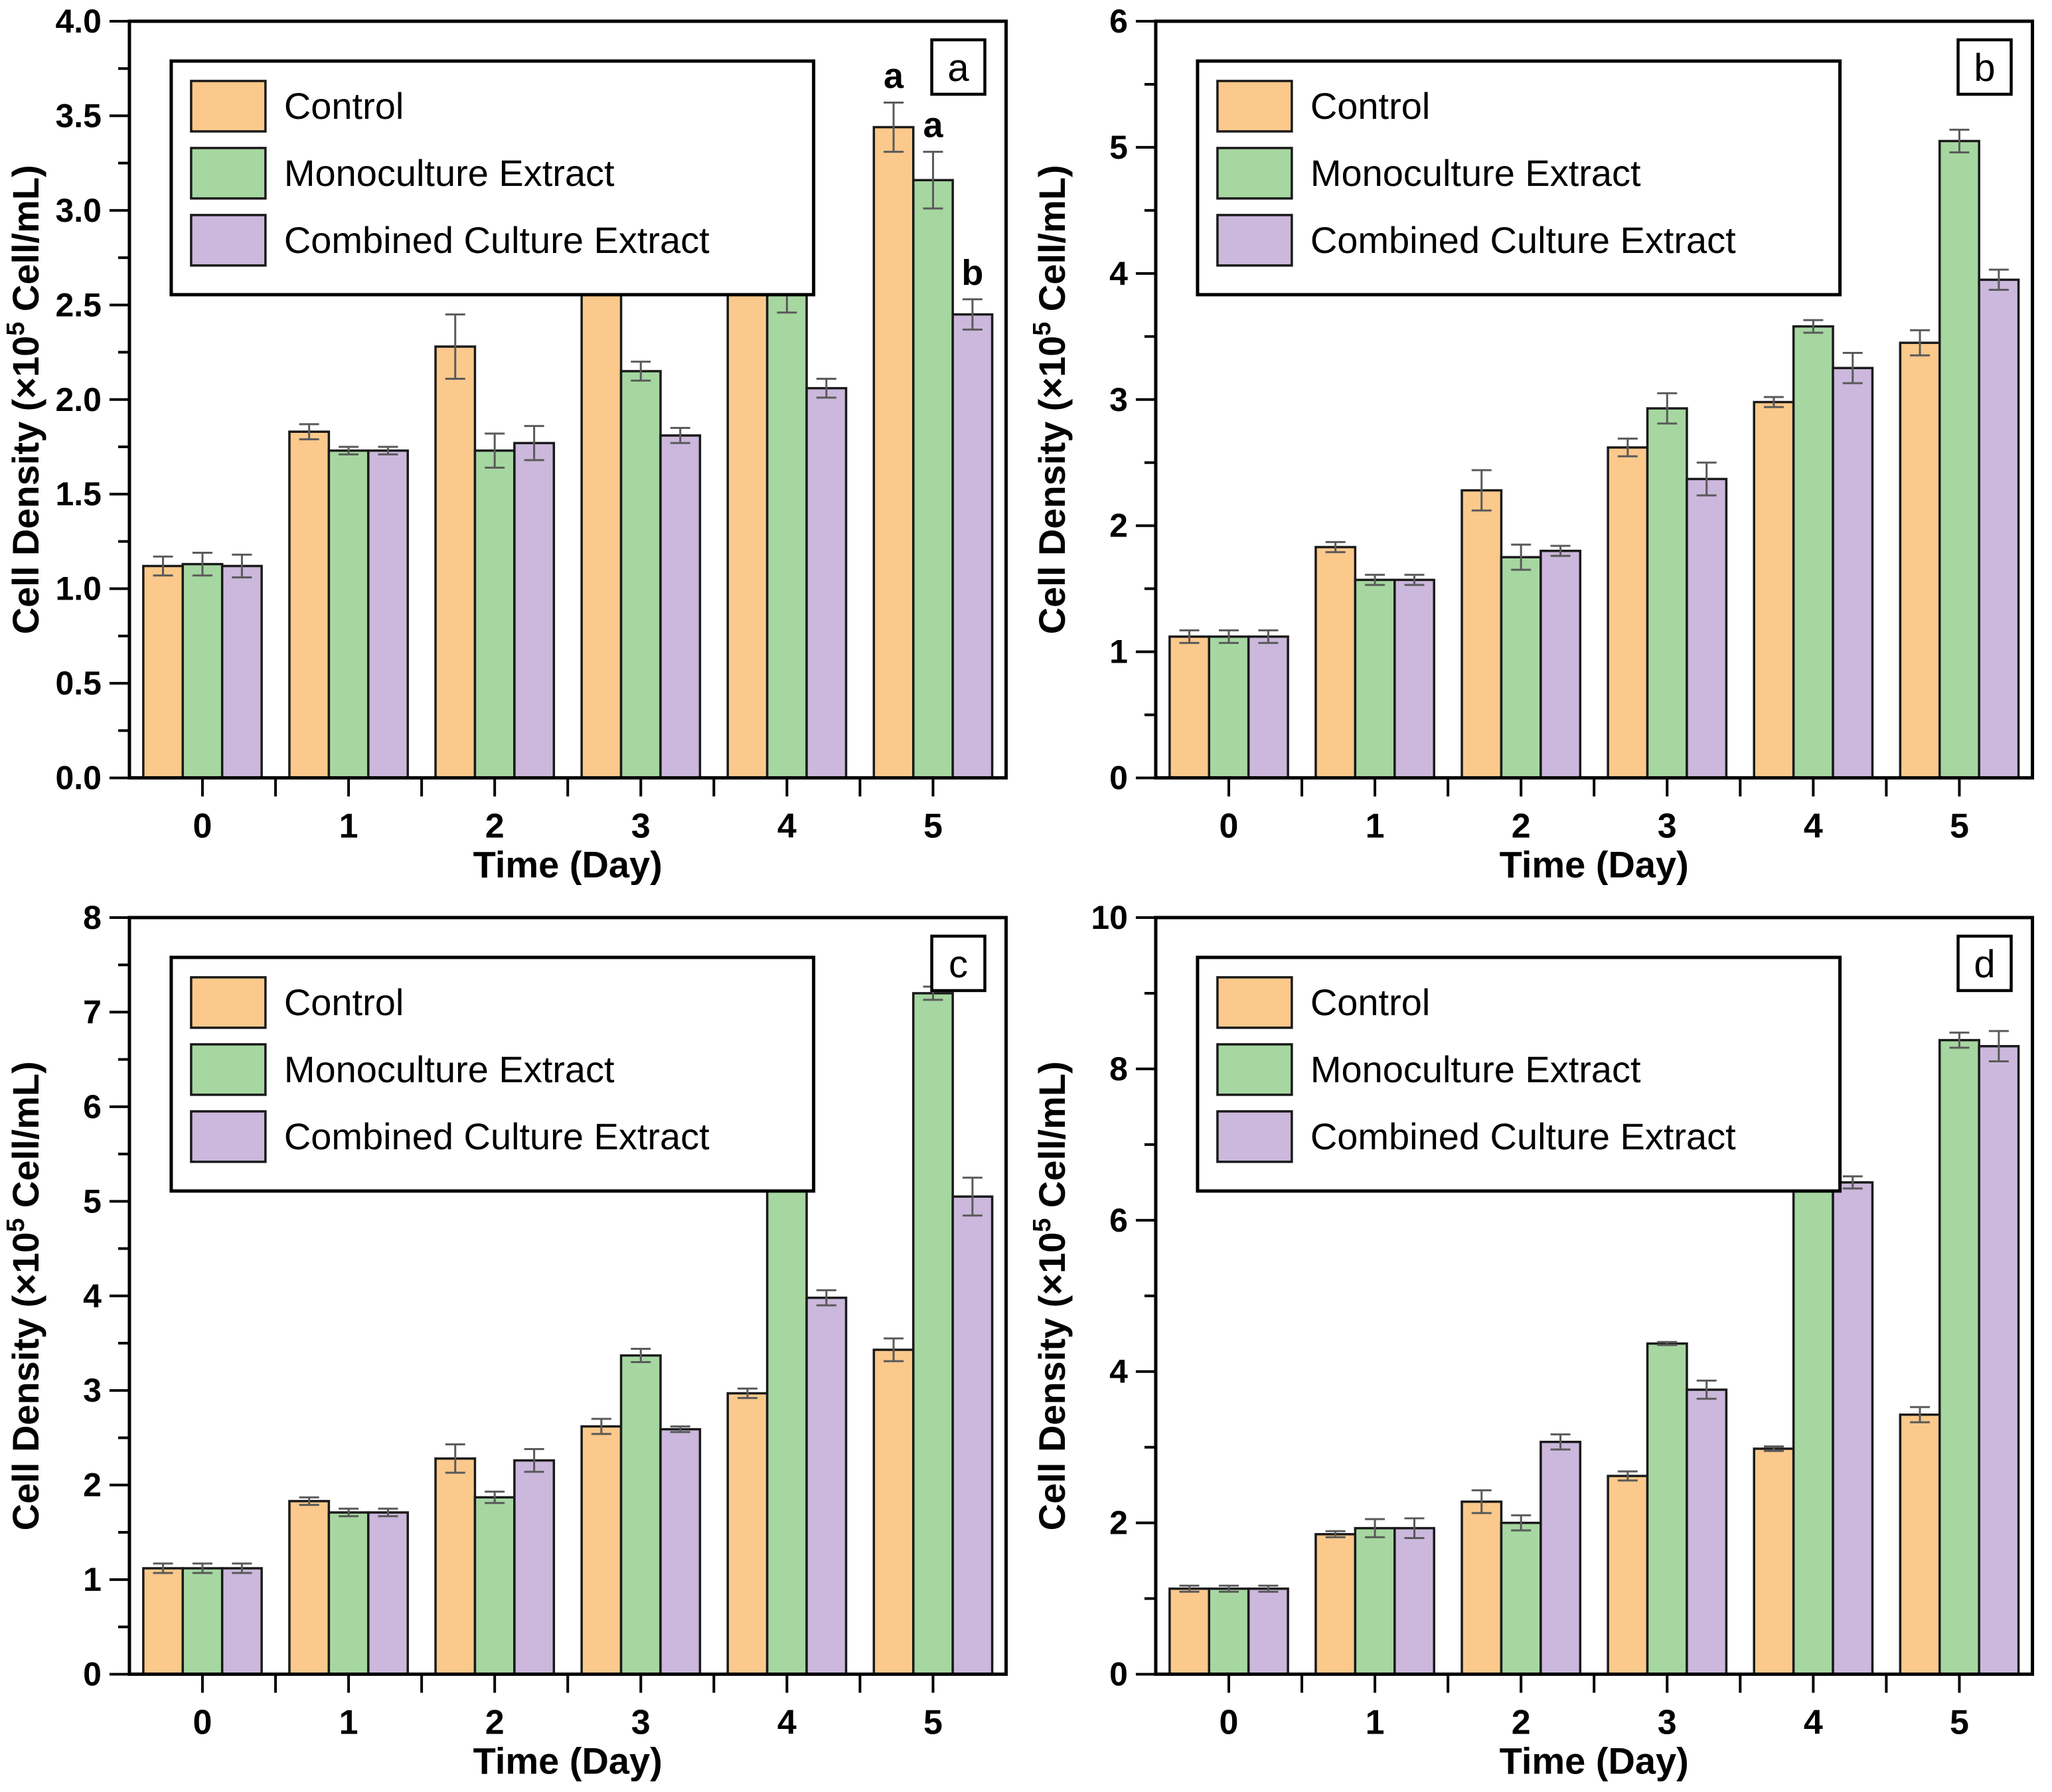 The width and height of the screenshot is (2052, 1792). Describe the element at coordinates (787, 826) in the screenshot. I see `x-tick-label: 4` at that location.